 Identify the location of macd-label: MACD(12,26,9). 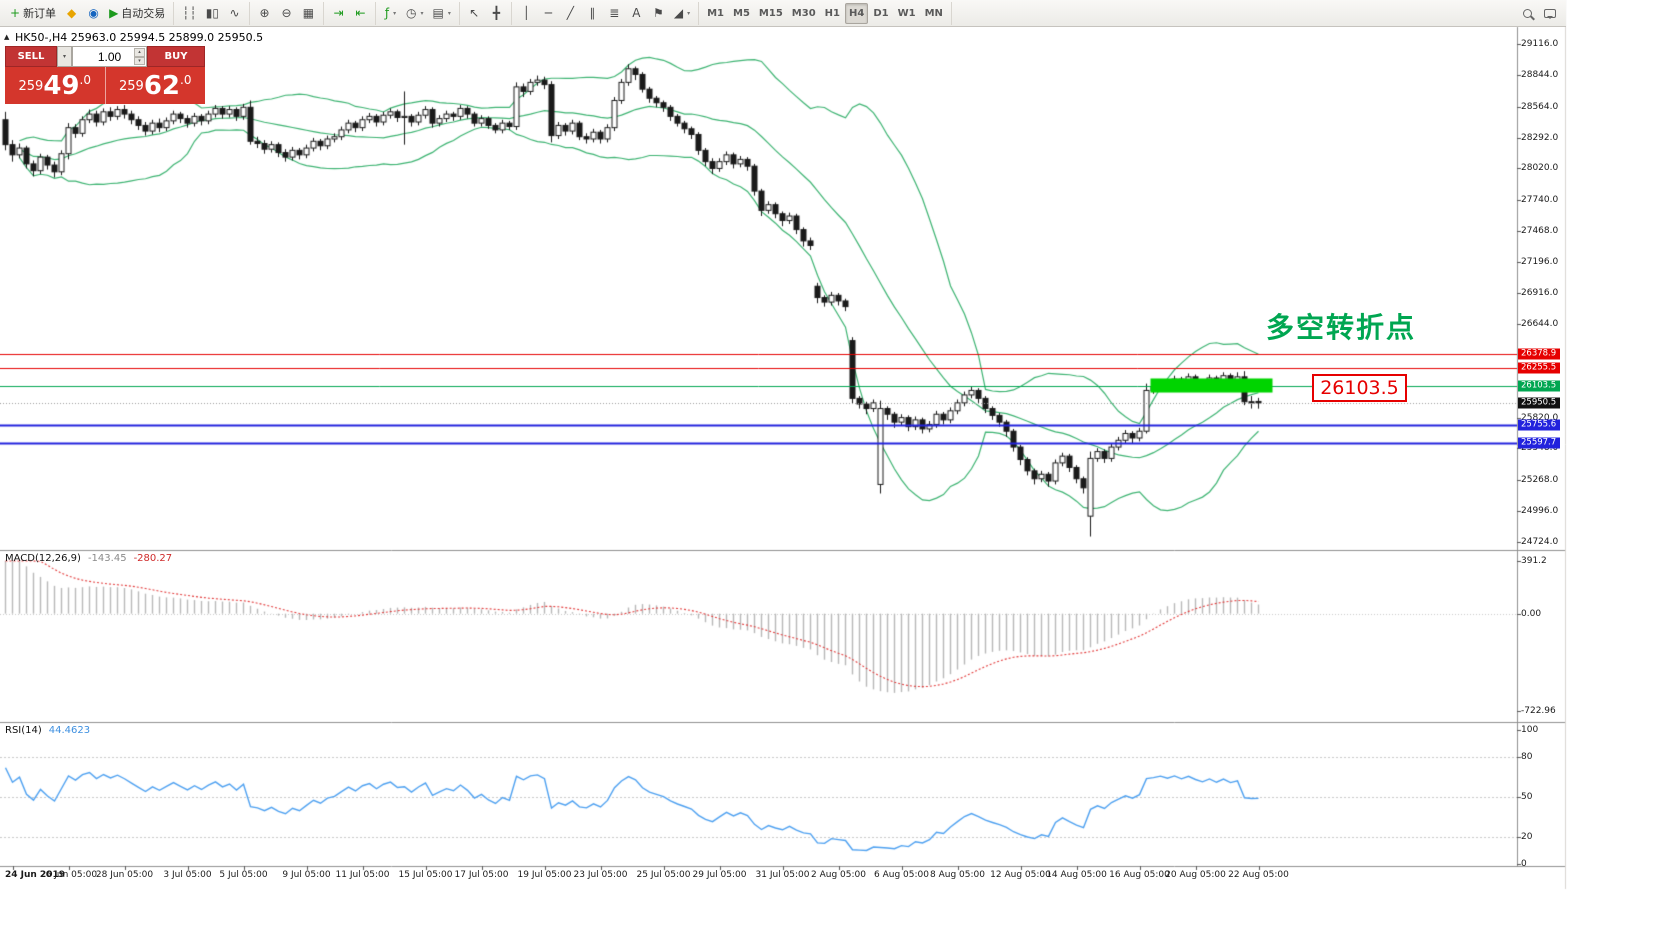
(43, 558).